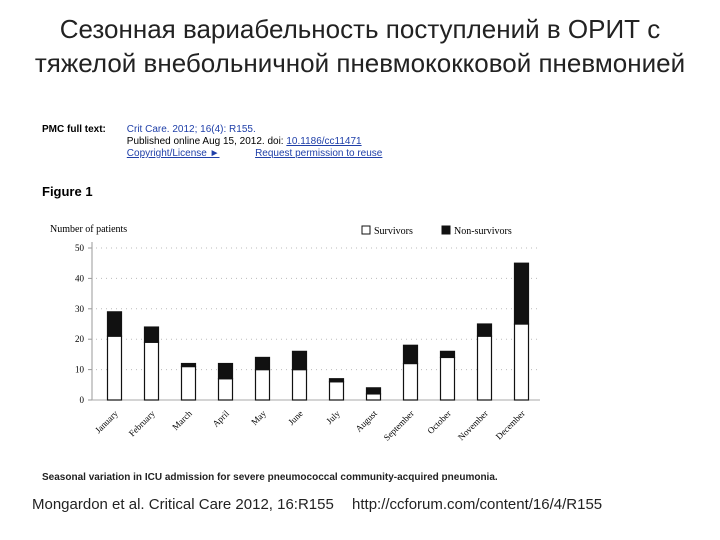 The width and height of the screenshot is (720, 540). Describe the element at coordinates (366, 421) in the screenshot. I see `x-tick-label: August` at that location.